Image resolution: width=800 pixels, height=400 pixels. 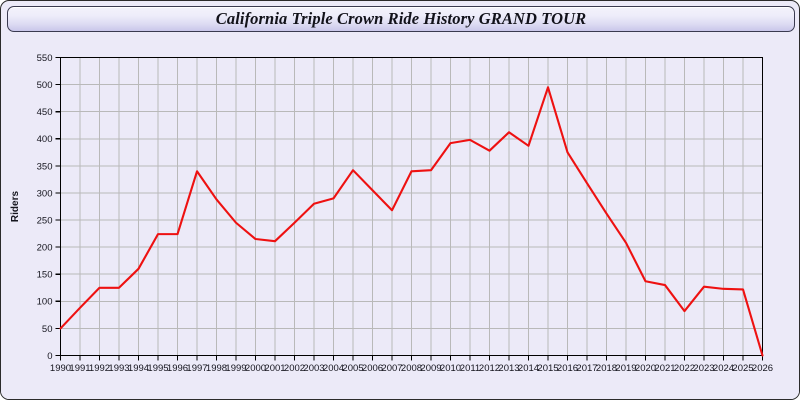 I want to click on svg-text: 2011, so click(x=470, y=368).